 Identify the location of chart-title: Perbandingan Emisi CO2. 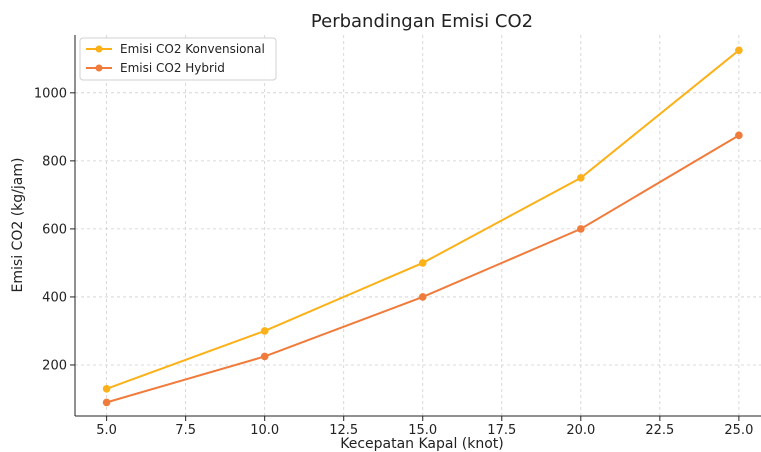
(422, 21).